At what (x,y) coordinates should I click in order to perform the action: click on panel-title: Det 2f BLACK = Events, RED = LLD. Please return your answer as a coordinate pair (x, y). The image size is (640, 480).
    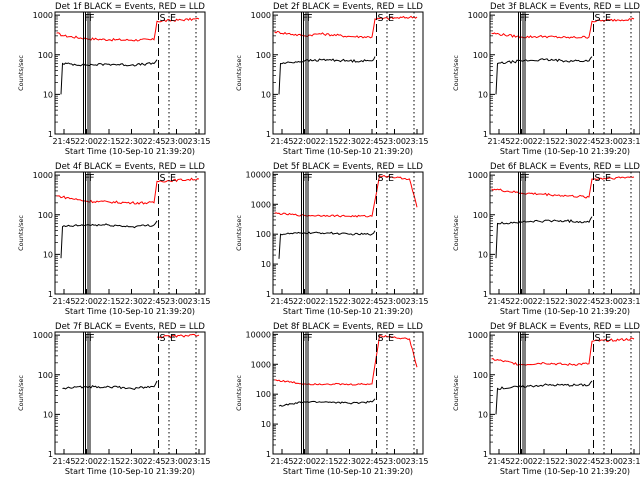
    Looking at the image, I should click on (348, 7).